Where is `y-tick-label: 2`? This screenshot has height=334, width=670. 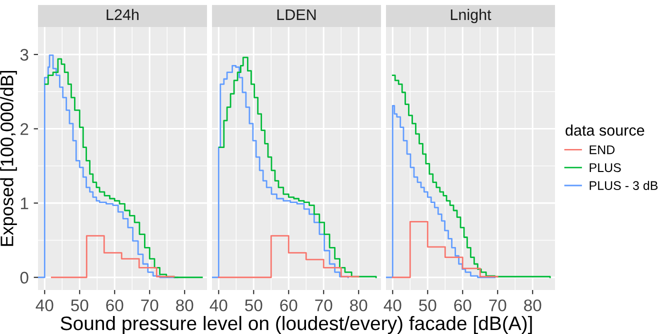 y-tick-label: 2 is located at coordinates (24, 129).